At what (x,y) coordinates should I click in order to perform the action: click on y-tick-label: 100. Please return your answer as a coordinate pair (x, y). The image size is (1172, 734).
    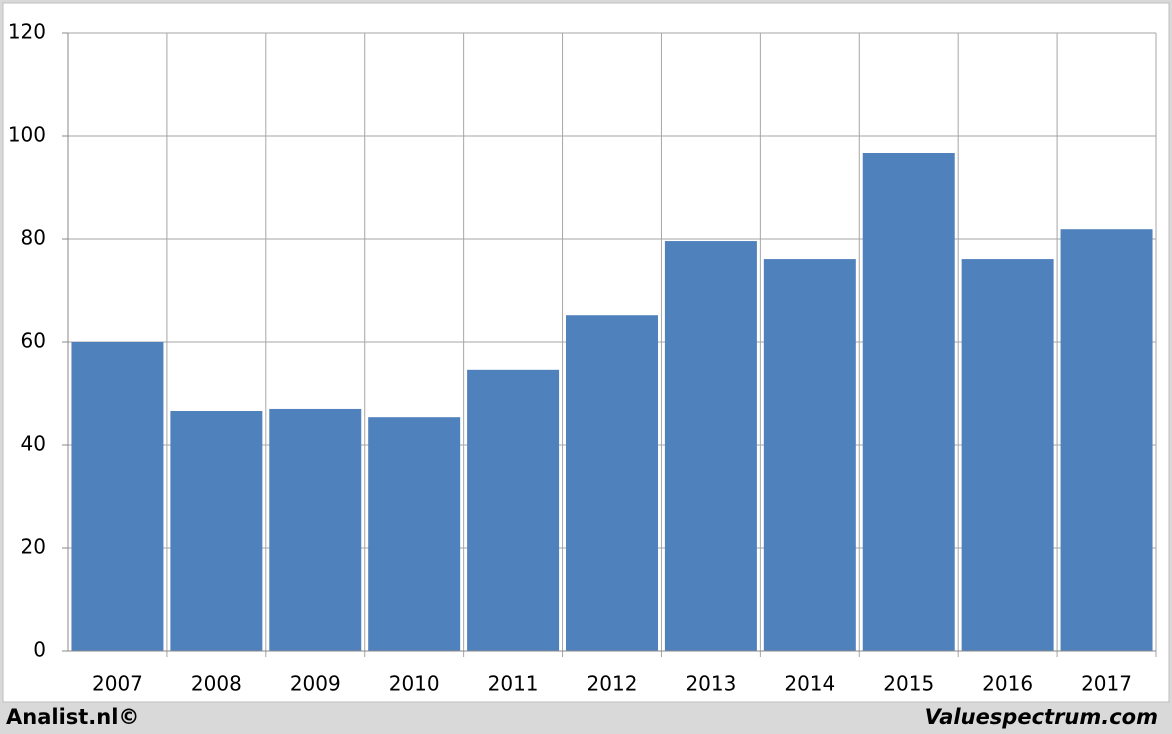
    Looking at the image, I should click on (27, 135).